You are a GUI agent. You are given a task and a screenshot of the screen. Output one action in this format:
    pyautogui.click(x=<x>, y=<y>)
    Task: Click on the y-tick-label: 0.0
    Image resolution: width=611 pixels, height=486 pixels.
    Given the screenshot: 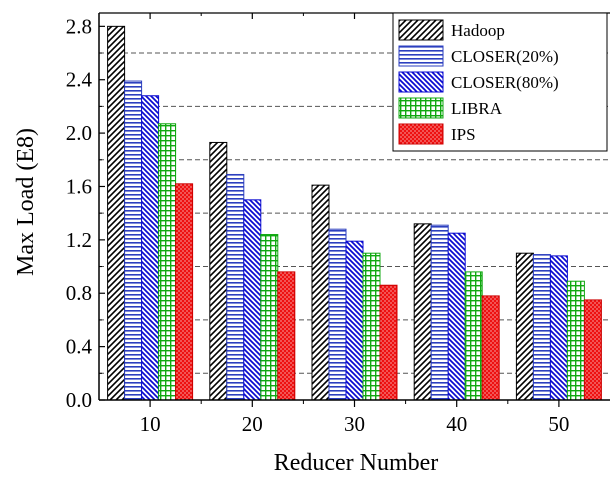 What is the action you would take?
    pyautogui.click(x=79, y=400)
    